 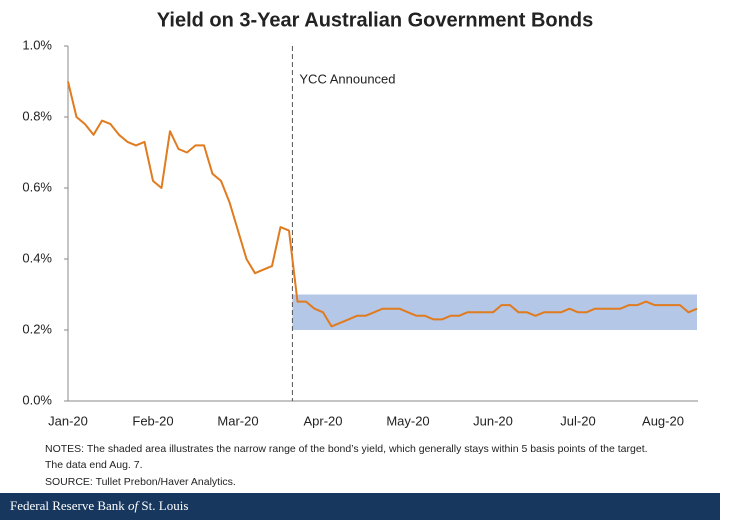 I want to click on footer-bar, so click(x=360, y=506).